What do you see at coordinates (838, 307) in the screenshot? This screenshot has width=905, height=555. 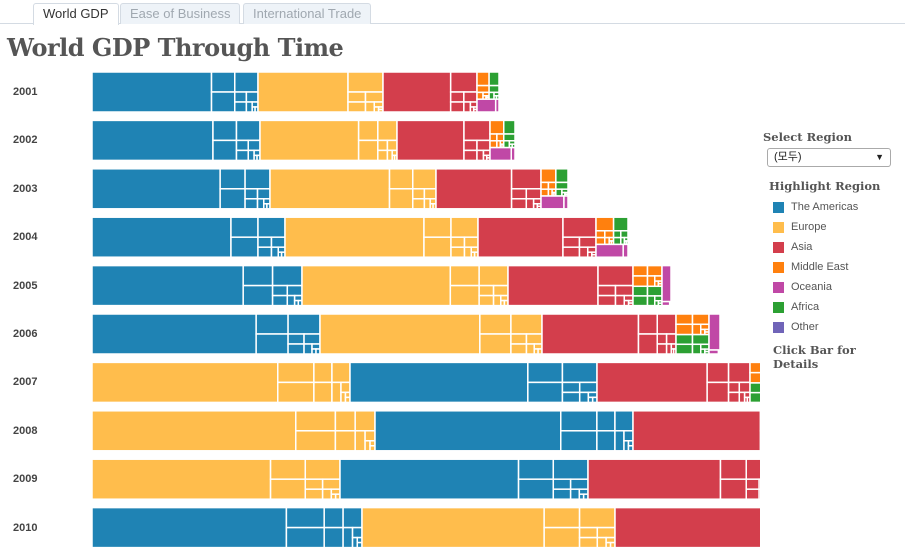 I see `legend-item-africa: Africa` at bounding box center [838, 307].